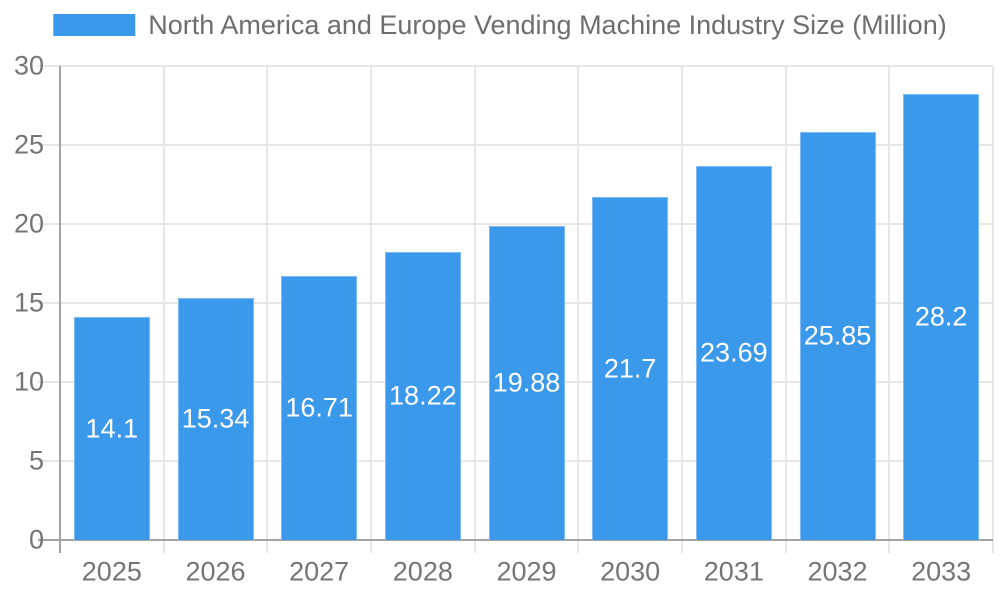 The height and width of the screenshot is (600, 1000). I want to click on bar-2031, so click(733, 352).